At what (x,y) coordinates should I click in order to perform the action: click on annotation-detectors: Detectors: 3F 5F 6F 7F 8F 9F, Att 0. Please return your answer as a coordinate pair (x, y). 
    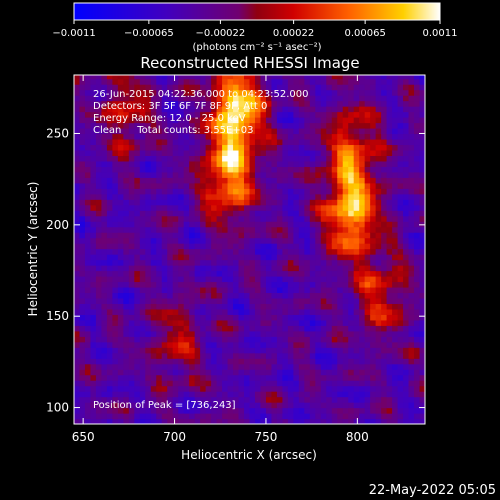
    Looking at the image, I should click on (180, 106).